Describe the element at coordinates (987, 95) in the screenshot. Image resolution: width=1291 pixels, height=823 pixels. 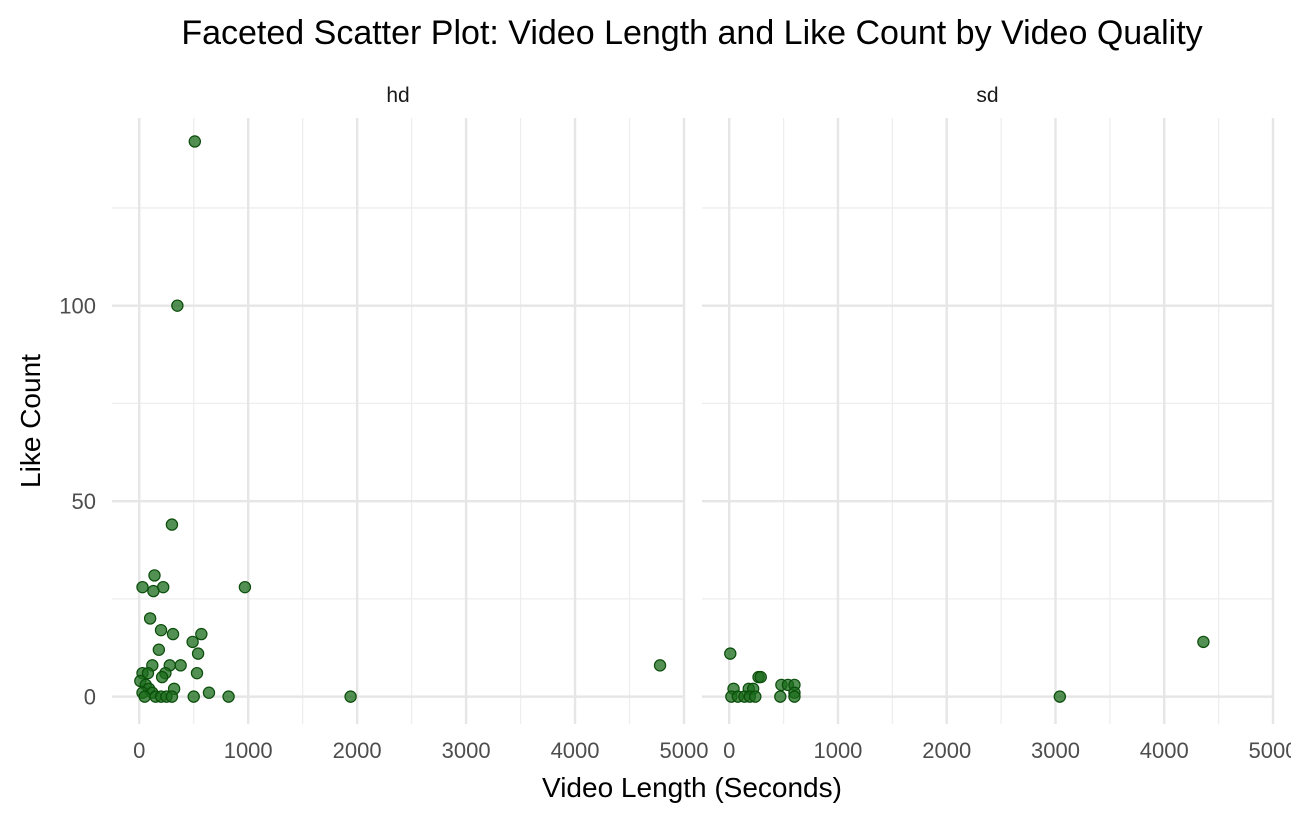
I see `facet-strip-label: sd` at that location.